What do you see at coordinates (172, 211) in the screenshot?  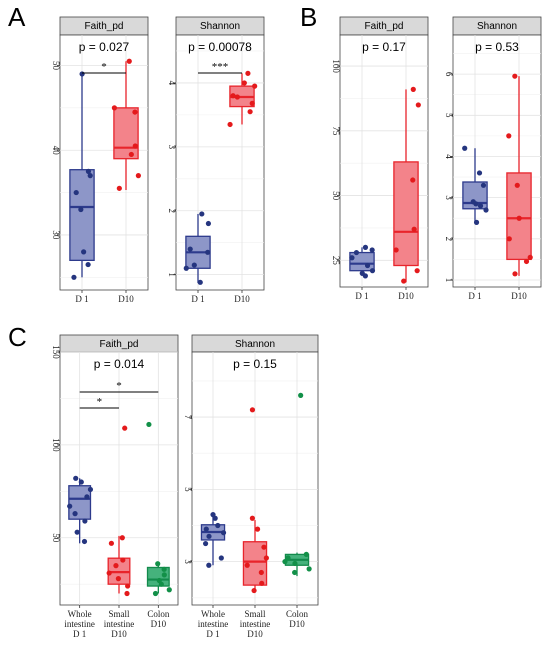 I see `y-tick-label: 2` at bounding box center [172, 211].